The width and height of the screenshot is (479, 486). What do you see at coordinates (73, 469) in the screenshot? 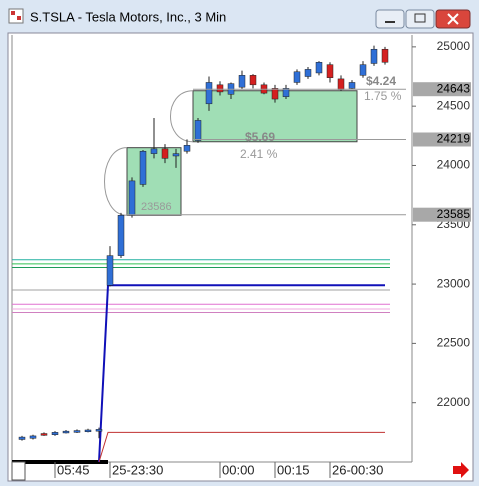
I see `x-tick-label: 05:45` at bounding box center [73, 469].